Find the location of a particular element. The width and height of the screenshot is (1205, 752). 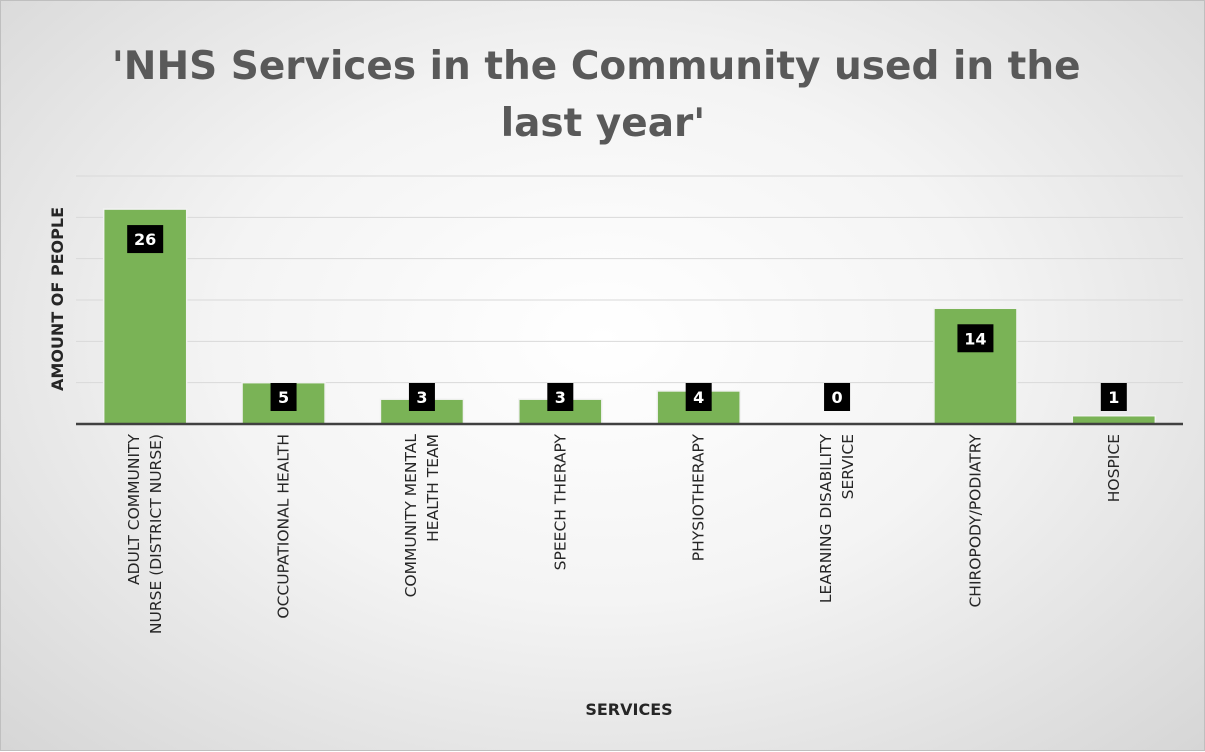

data-label-text: 14 is located at coordinates (975, 338).